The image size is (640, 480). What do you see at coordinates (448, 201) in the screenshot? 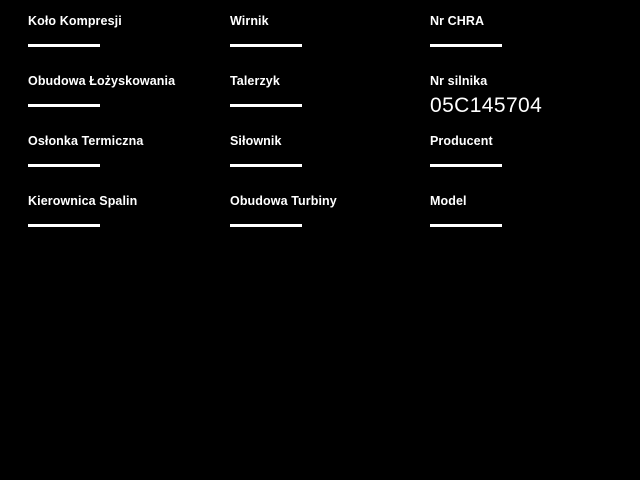
I see `field-label: Model` at bounding box center [448, 201].